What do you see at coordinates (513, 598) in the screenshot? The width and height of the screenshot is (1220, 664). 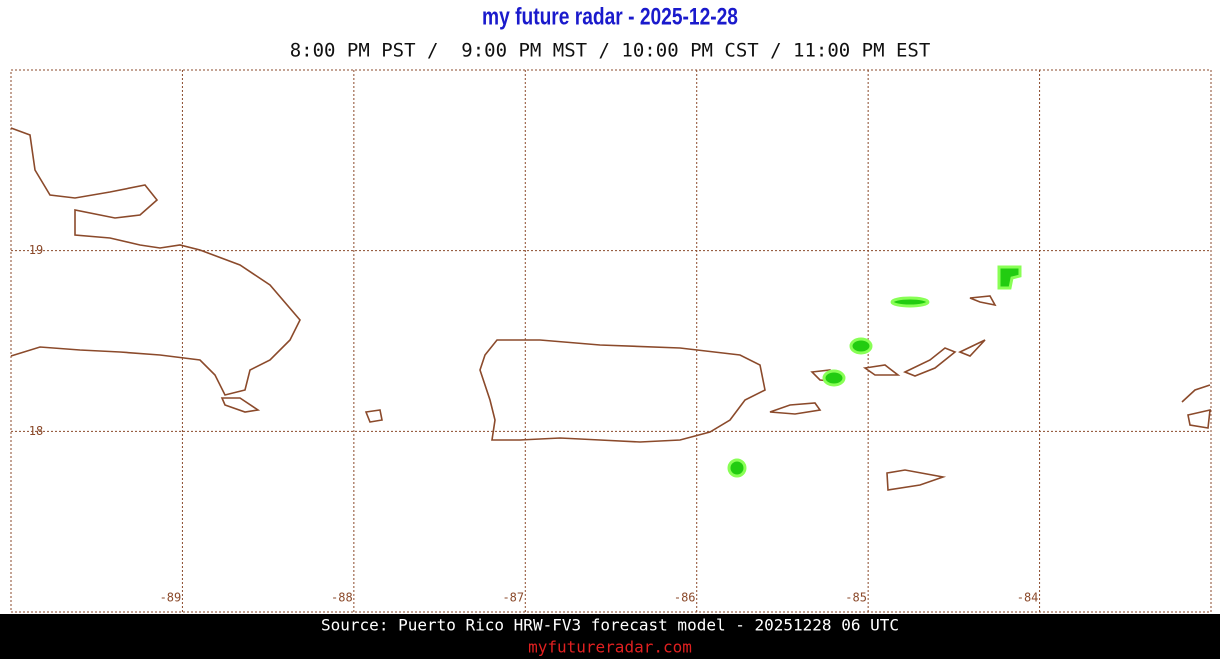 I see `lon-label: -87` at bounding box center [513, 598].